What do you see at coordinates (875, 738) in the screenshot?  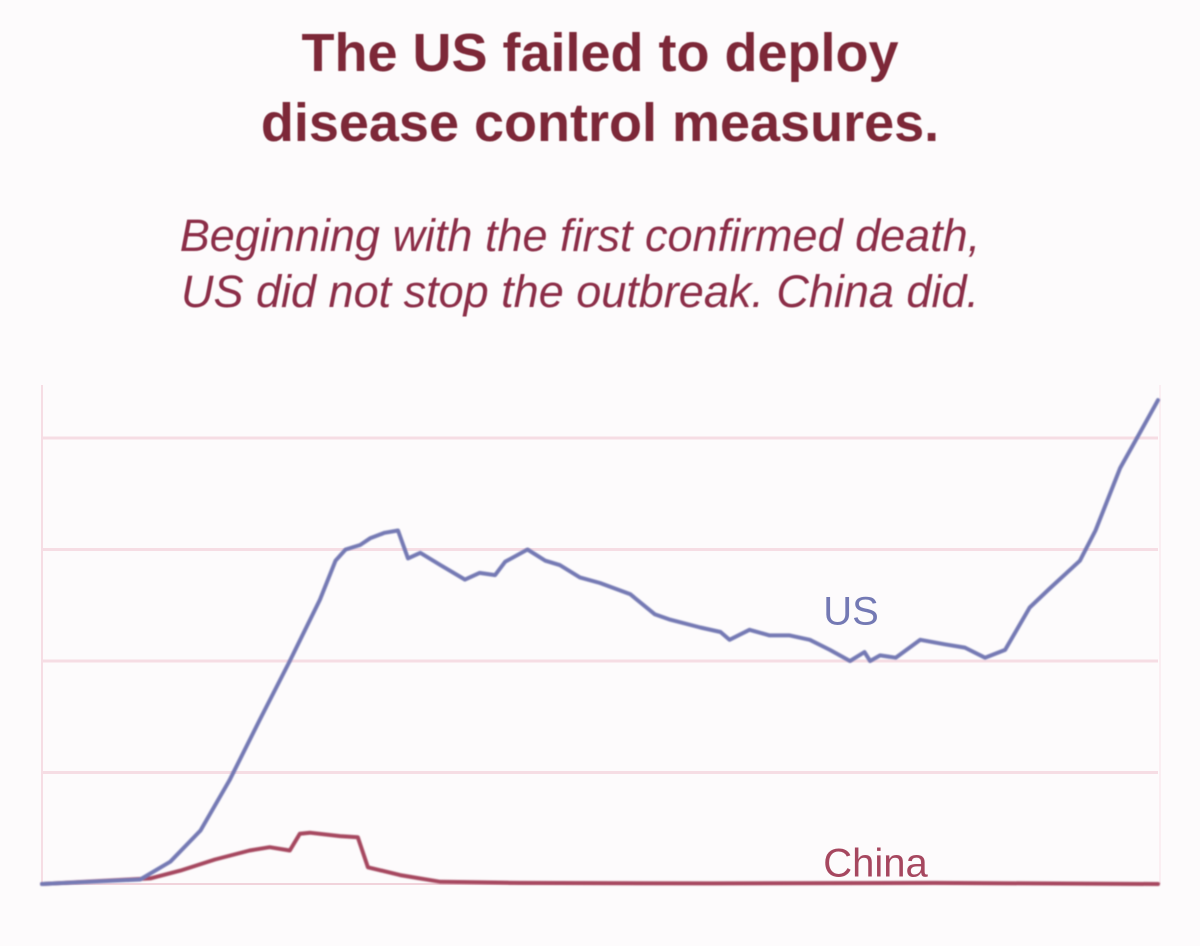 I see `series-labels: China US` at bounding box center [875, 738].